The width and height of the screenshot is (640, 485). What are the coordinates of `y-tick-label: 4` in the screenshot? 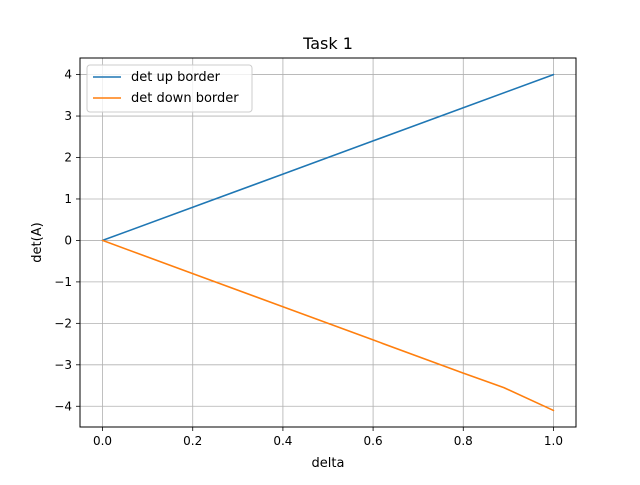 It's located at (68, 75).